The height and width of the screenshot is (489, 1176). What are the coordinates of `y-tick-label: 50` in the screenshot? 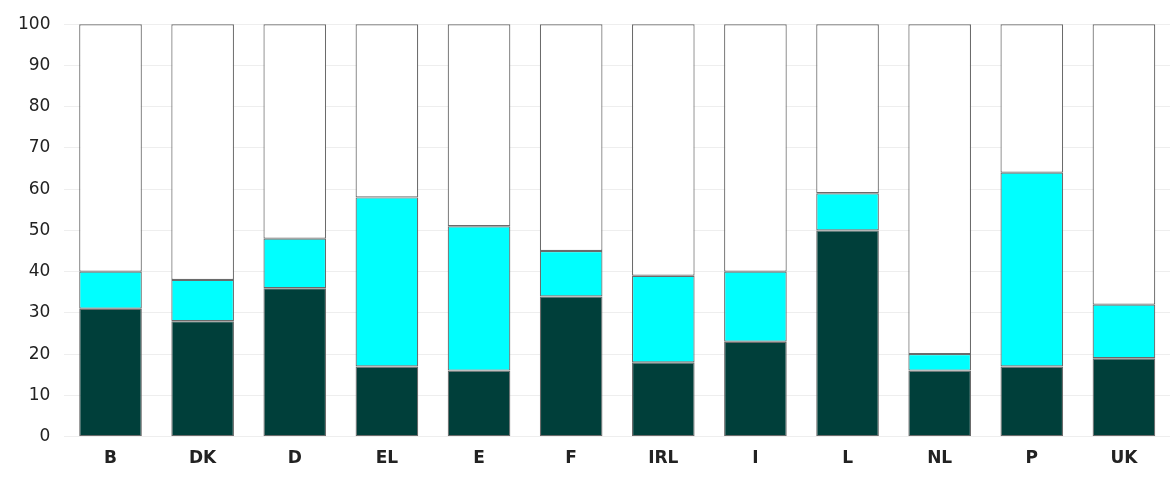 It's located at (39, 228).